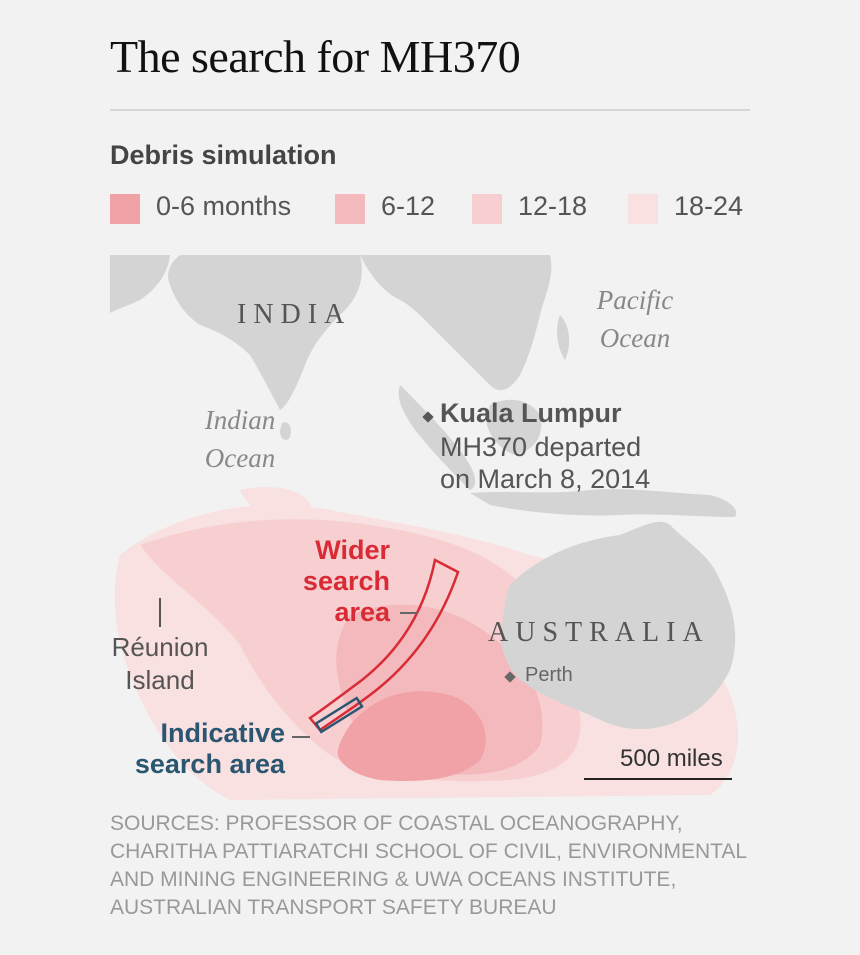 The height and width of the screenshot is (955, 860). I want to click on australia-land, so click(618, 625).